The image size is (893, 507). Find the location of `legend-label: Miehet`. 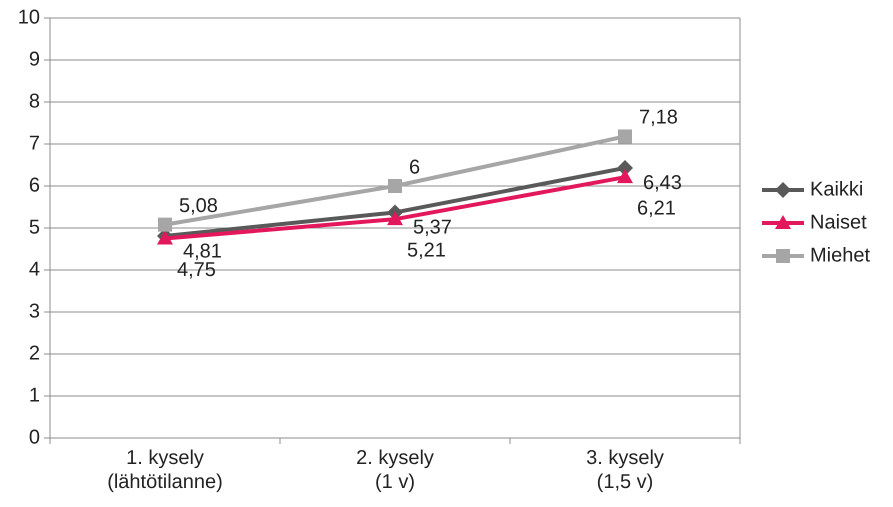

legend-label: Miehet is located at coordinates (840, 255).